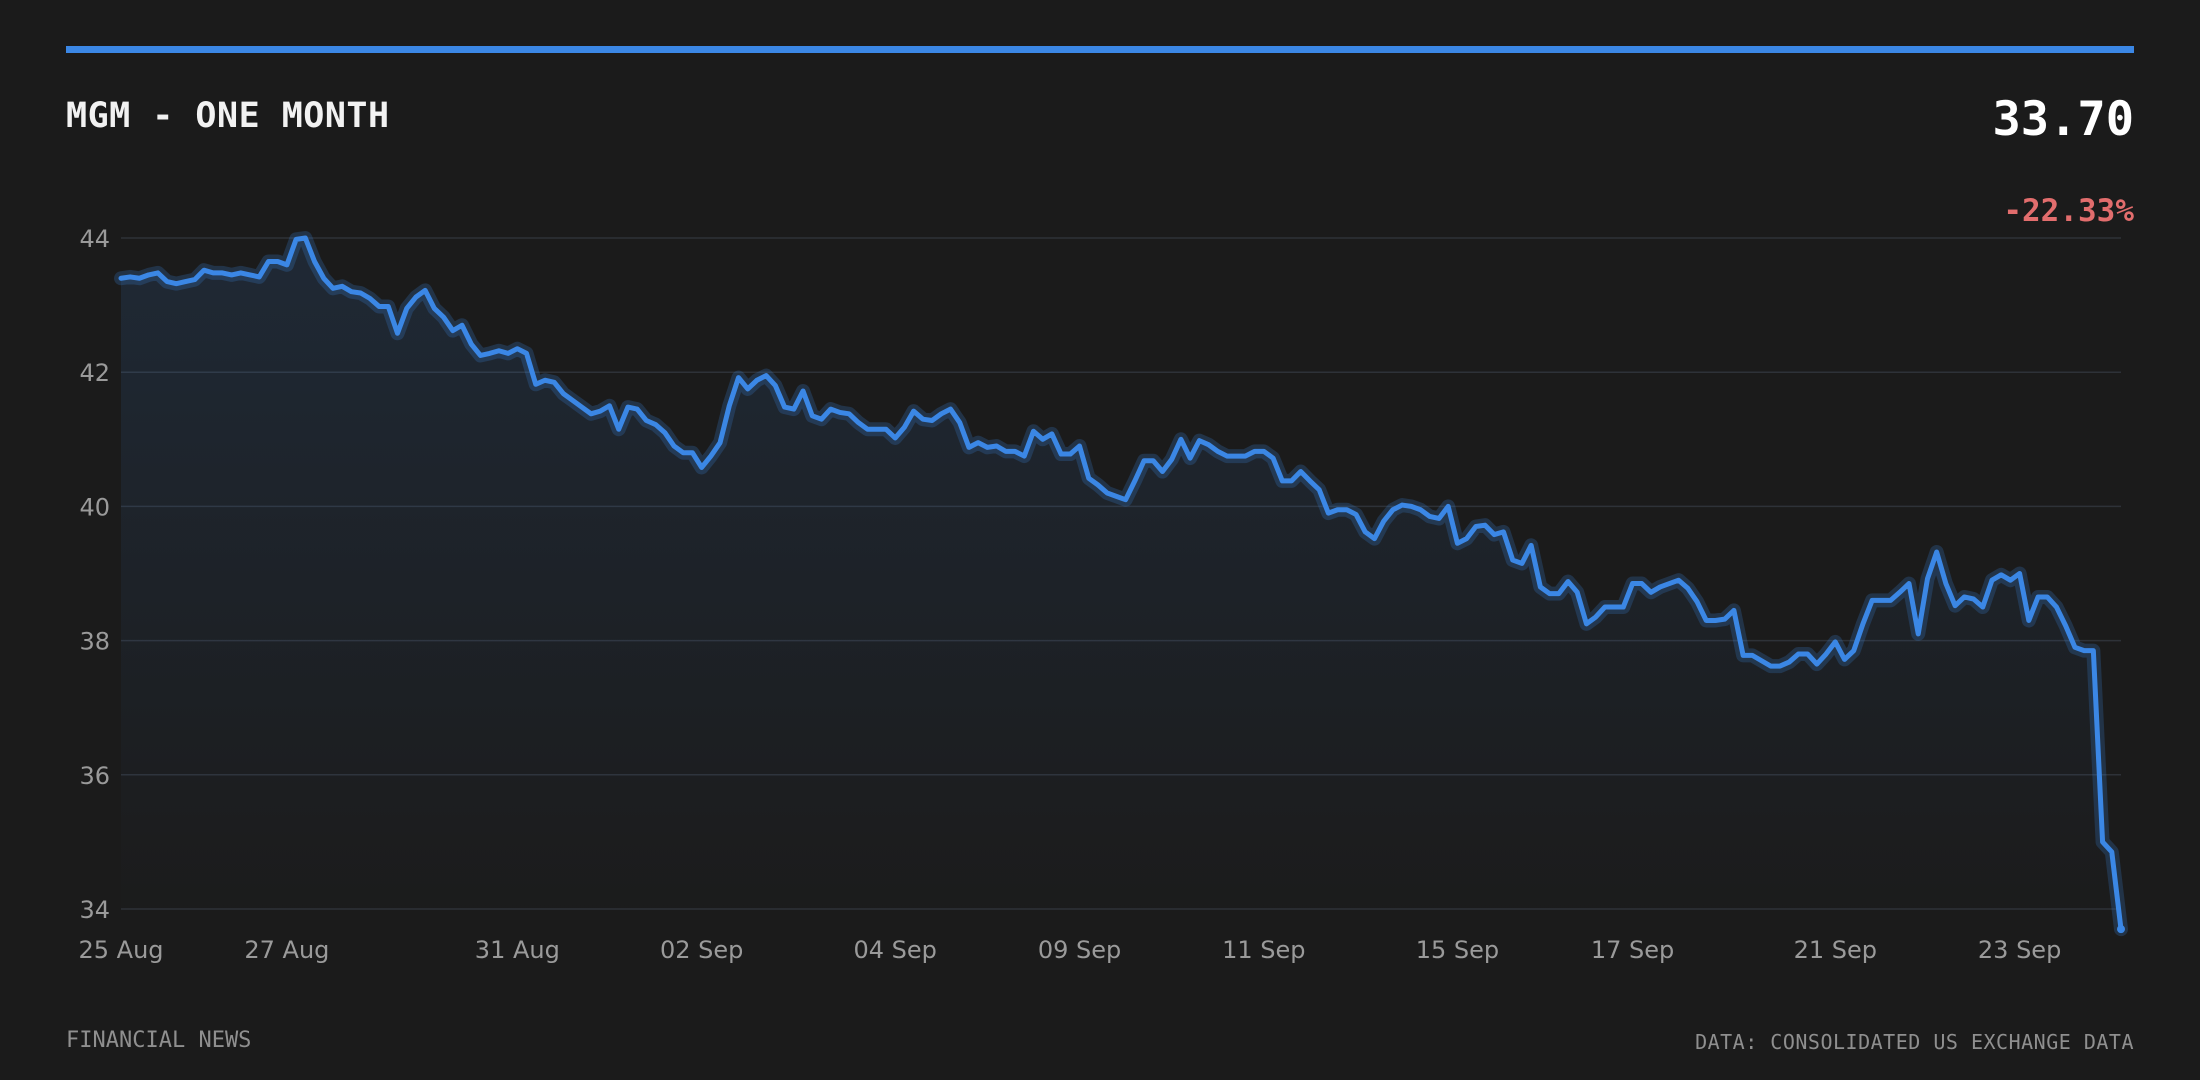  I want to click on x-tick-label: 31 Aug, so click(517, 950).